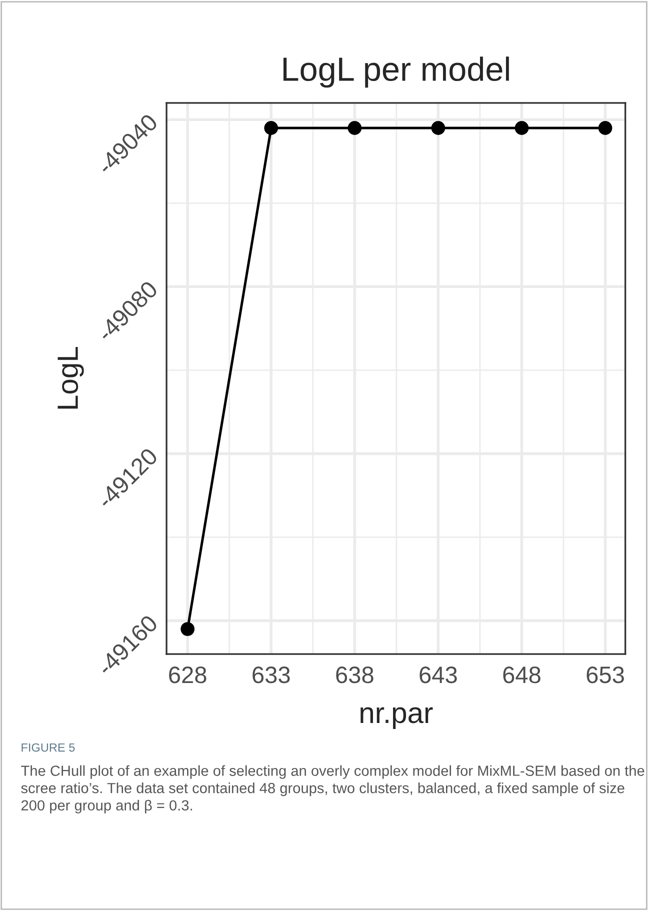 The width and height of the screenshot is (648, 911). What do you see at coordinates (396, 72) in the screenshot?
I see `chart-title: LogL per model` at bounding box center [396, 72].